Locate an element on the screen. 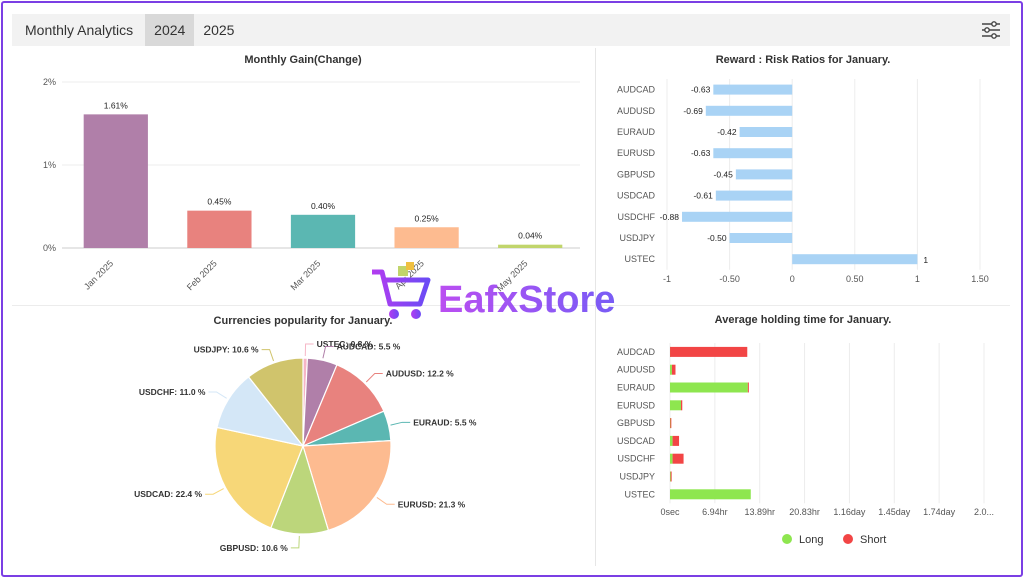 The height and width of the screenshot is (578, 1024). x-tick-label: 0 is located at coordinates (792, 279).